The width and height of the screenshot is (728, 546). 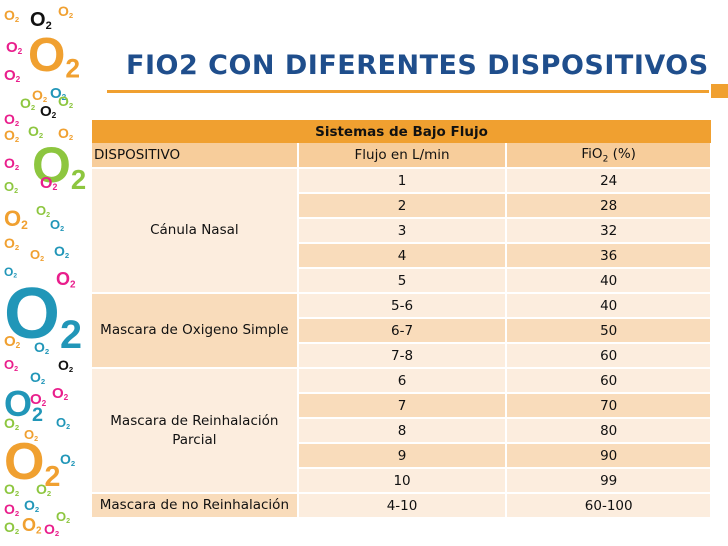 I want to click on table-row: 4 36, so click(x=402, y=255).